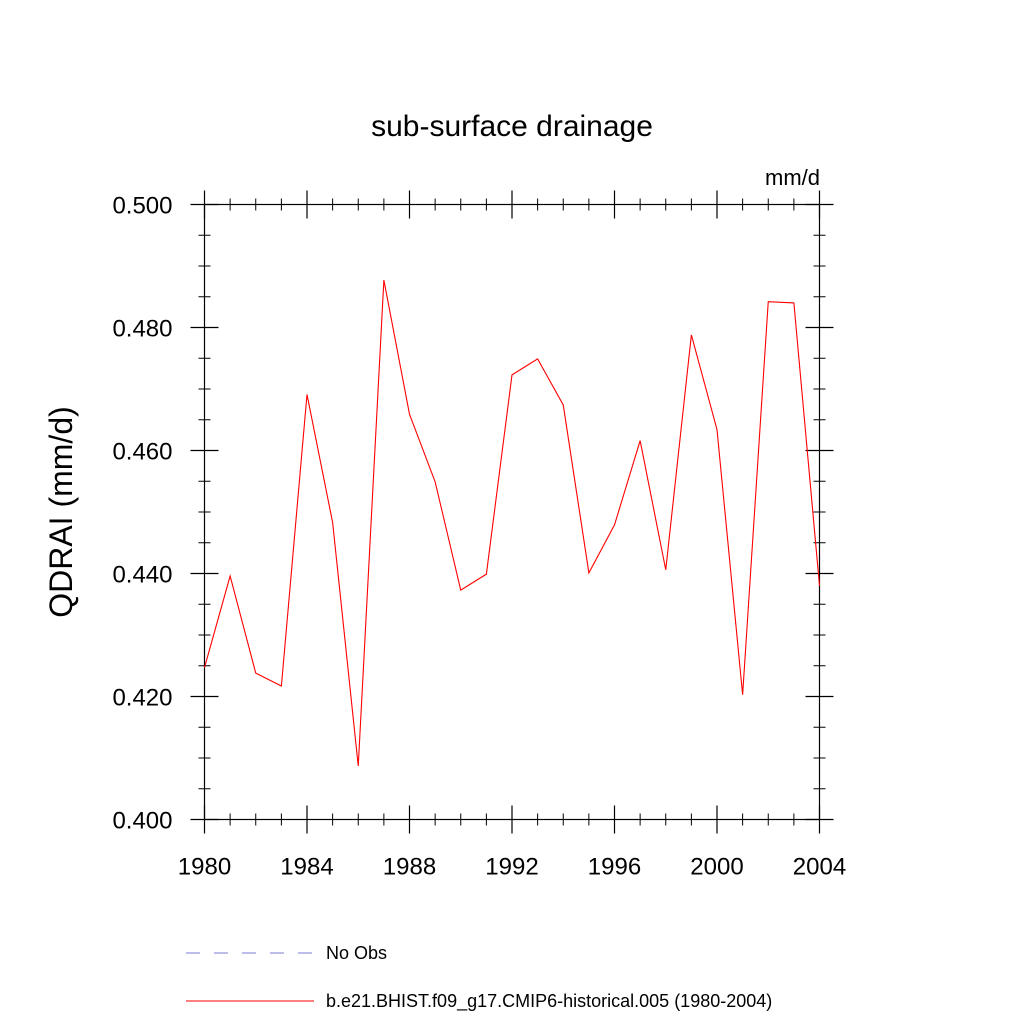 Image resolution: width=1024 pixels, height=1024 pixels. I want to click on x-tick-label: 1980, so click(204, 867).